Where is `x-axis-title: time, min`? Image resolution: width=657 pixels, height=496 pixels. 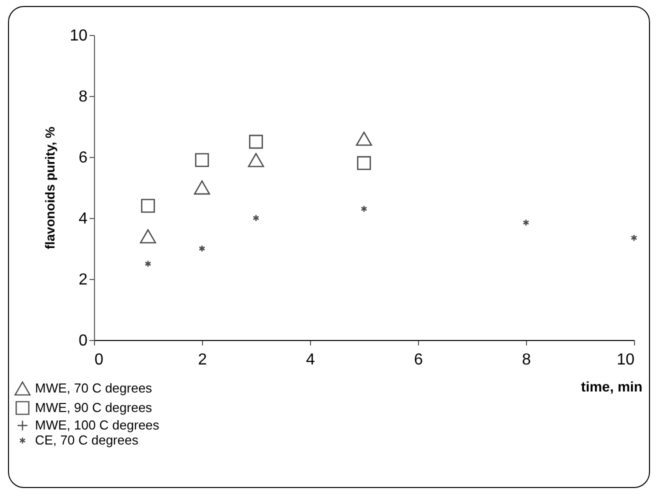 x-axis-title: time, min is located at coordinates (611, 386).